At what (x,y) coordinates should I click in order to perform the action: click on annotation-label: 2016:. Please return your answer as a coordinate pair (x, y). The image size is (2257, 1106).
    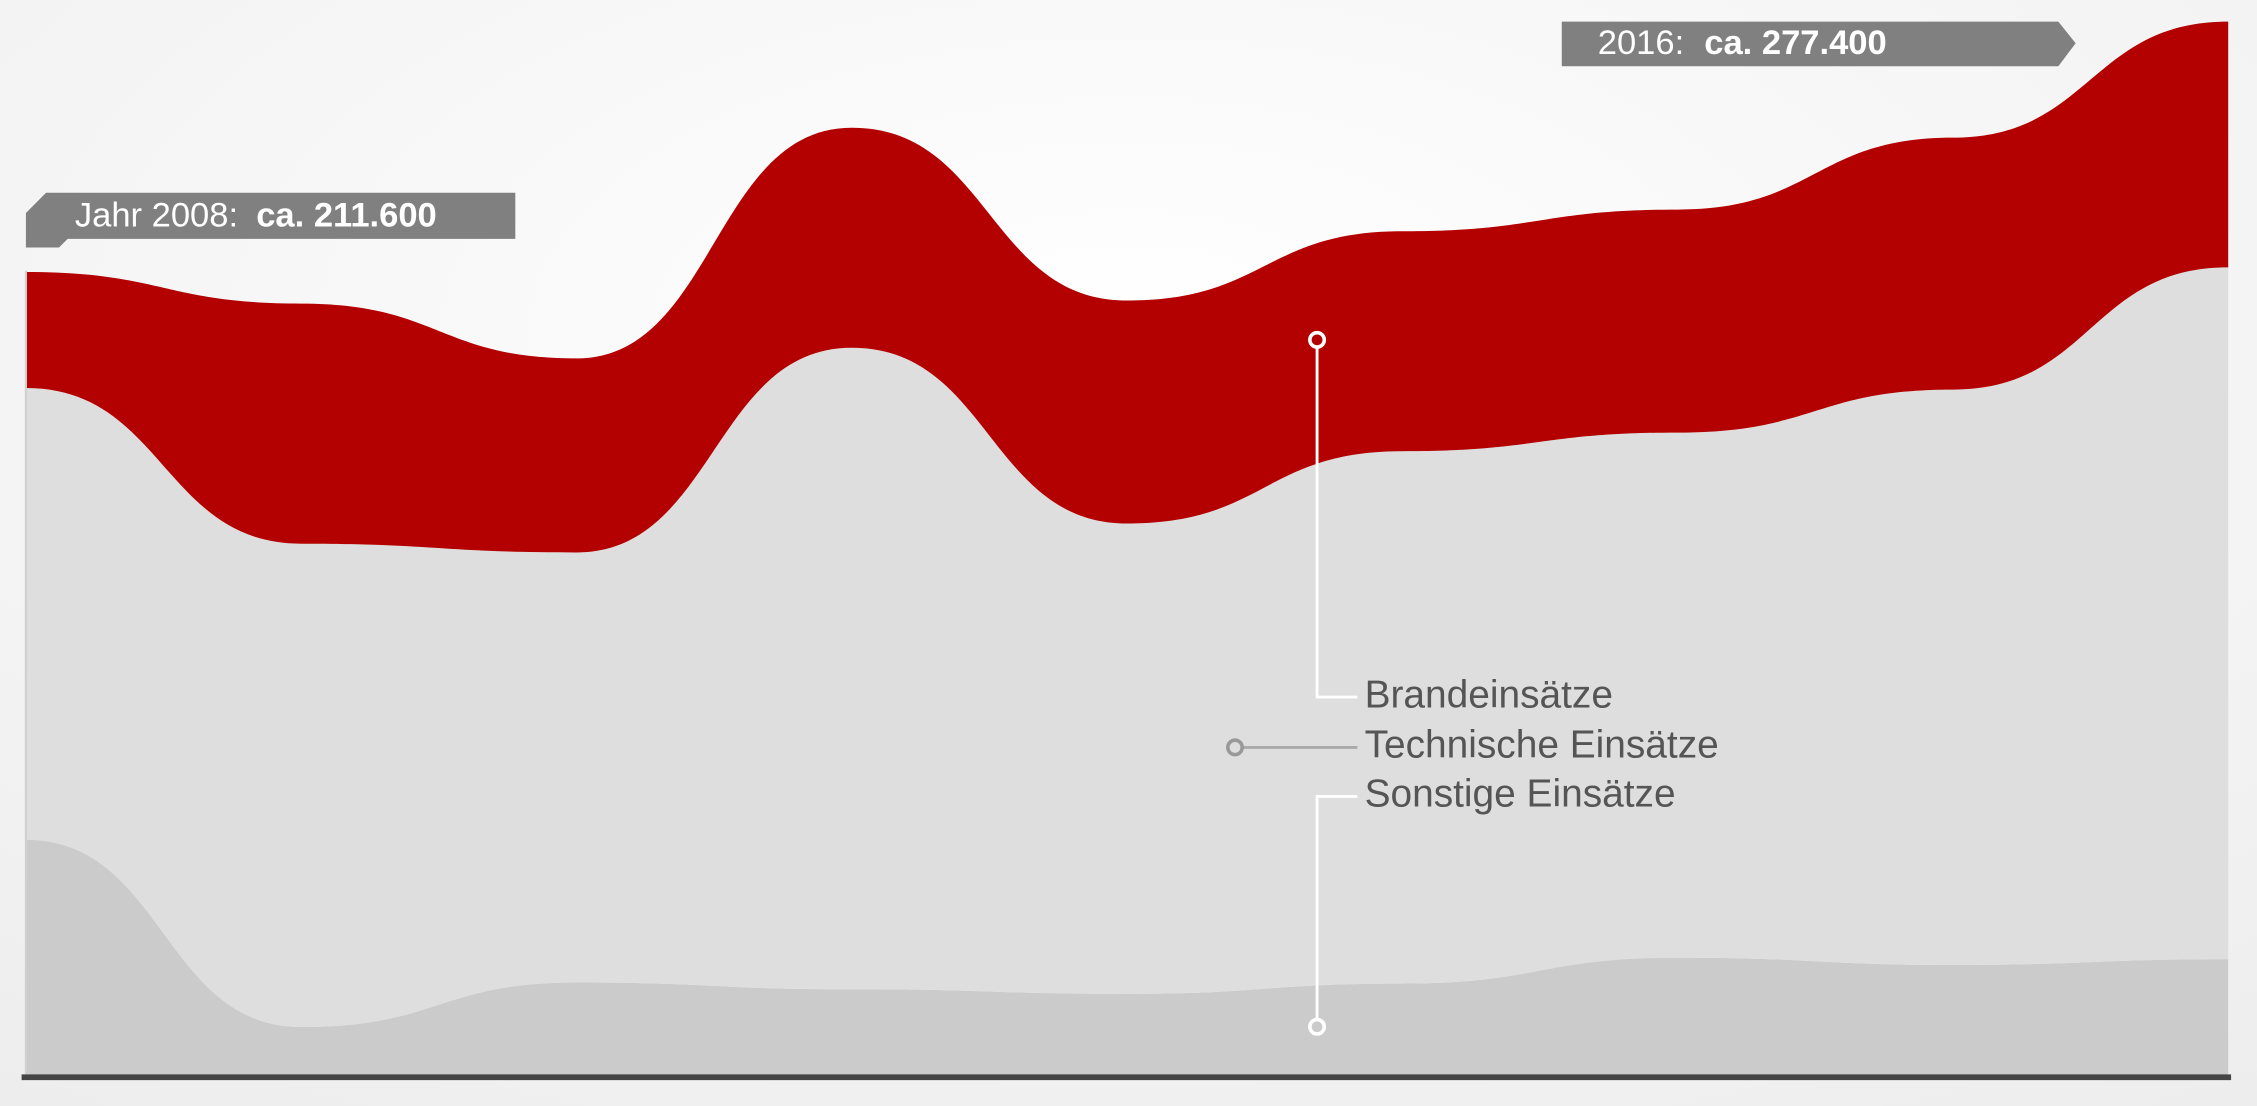
    Looking at the image, I should click on (1641, 43).